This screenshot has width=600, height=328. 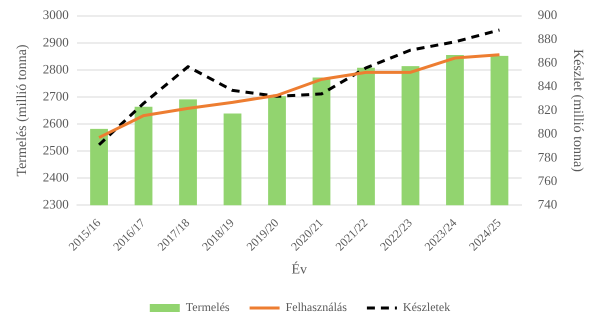 I want to click on x-axis-title: Év, so click(x=299, y=269).